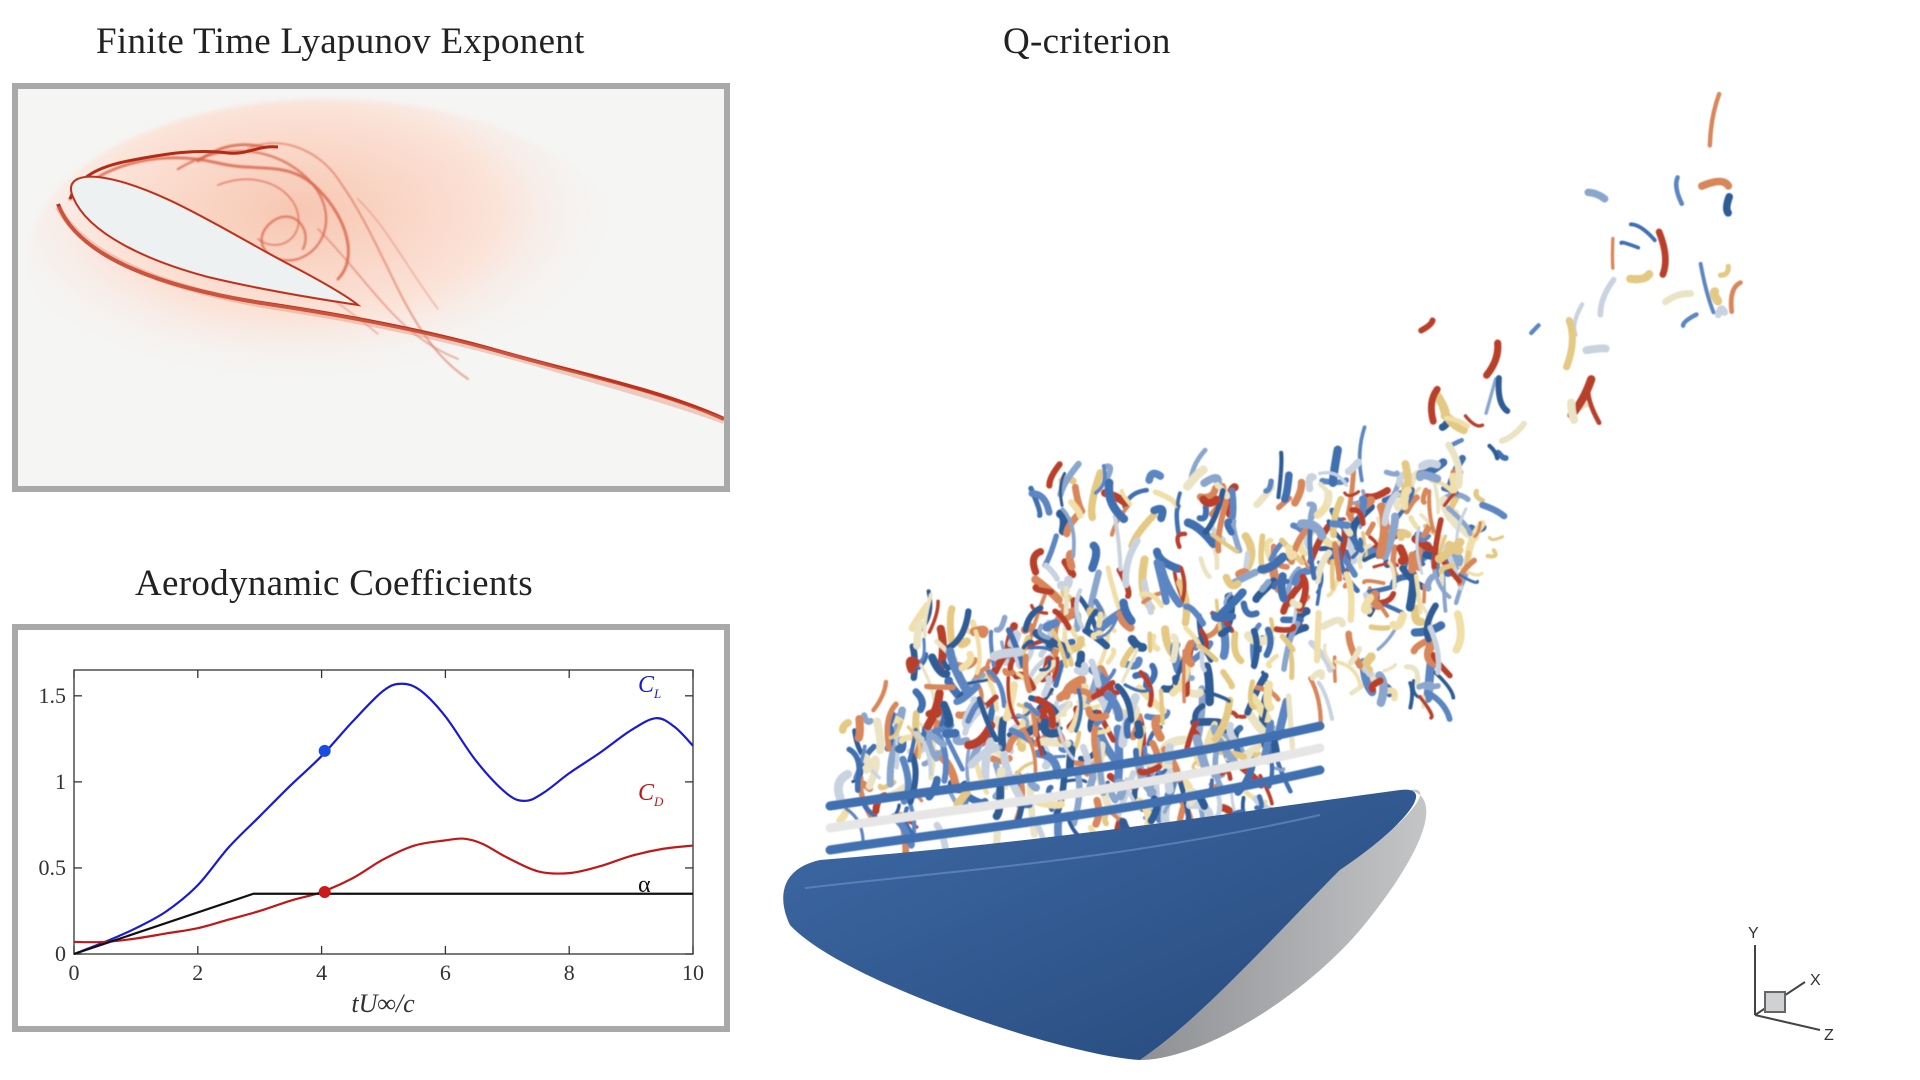 The image size is (1920, 1080). What do you see at coordinates (321, 972) in the screenshot?
I see `x-tick-label: 4` at bounding box center [321, 972].